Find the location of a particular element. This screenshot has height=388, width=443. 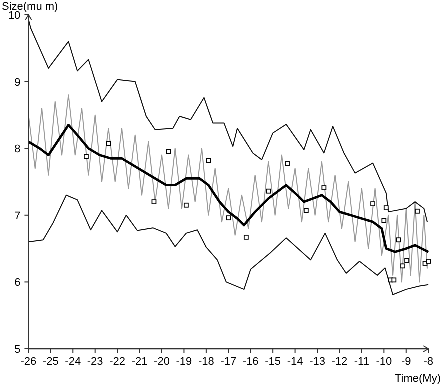

x-tick-label: -8 is located at coordinates (429, 362).